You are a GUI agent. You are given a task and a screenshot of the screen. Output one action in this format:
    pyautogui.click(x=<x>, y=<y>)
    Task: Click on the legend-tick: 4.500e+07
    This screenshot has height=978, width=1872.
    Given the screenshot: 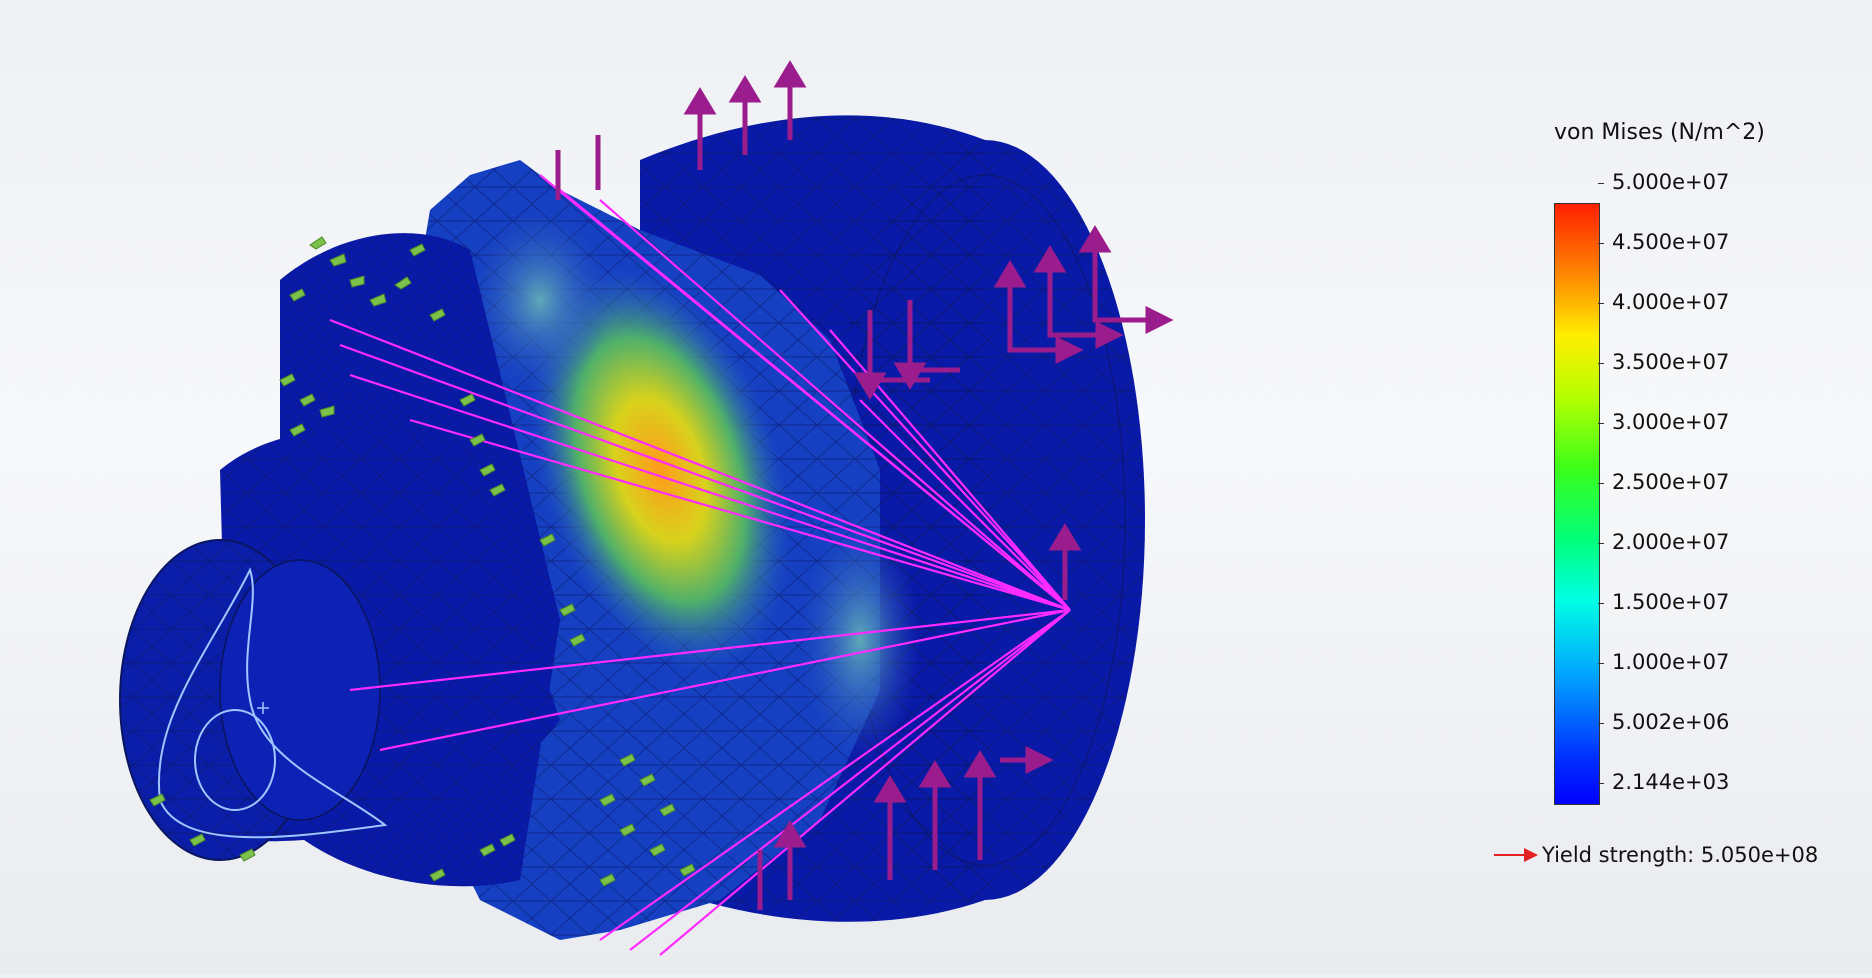 What is the action you would take?
    pyautogui.click(x=1663, y=242)
    